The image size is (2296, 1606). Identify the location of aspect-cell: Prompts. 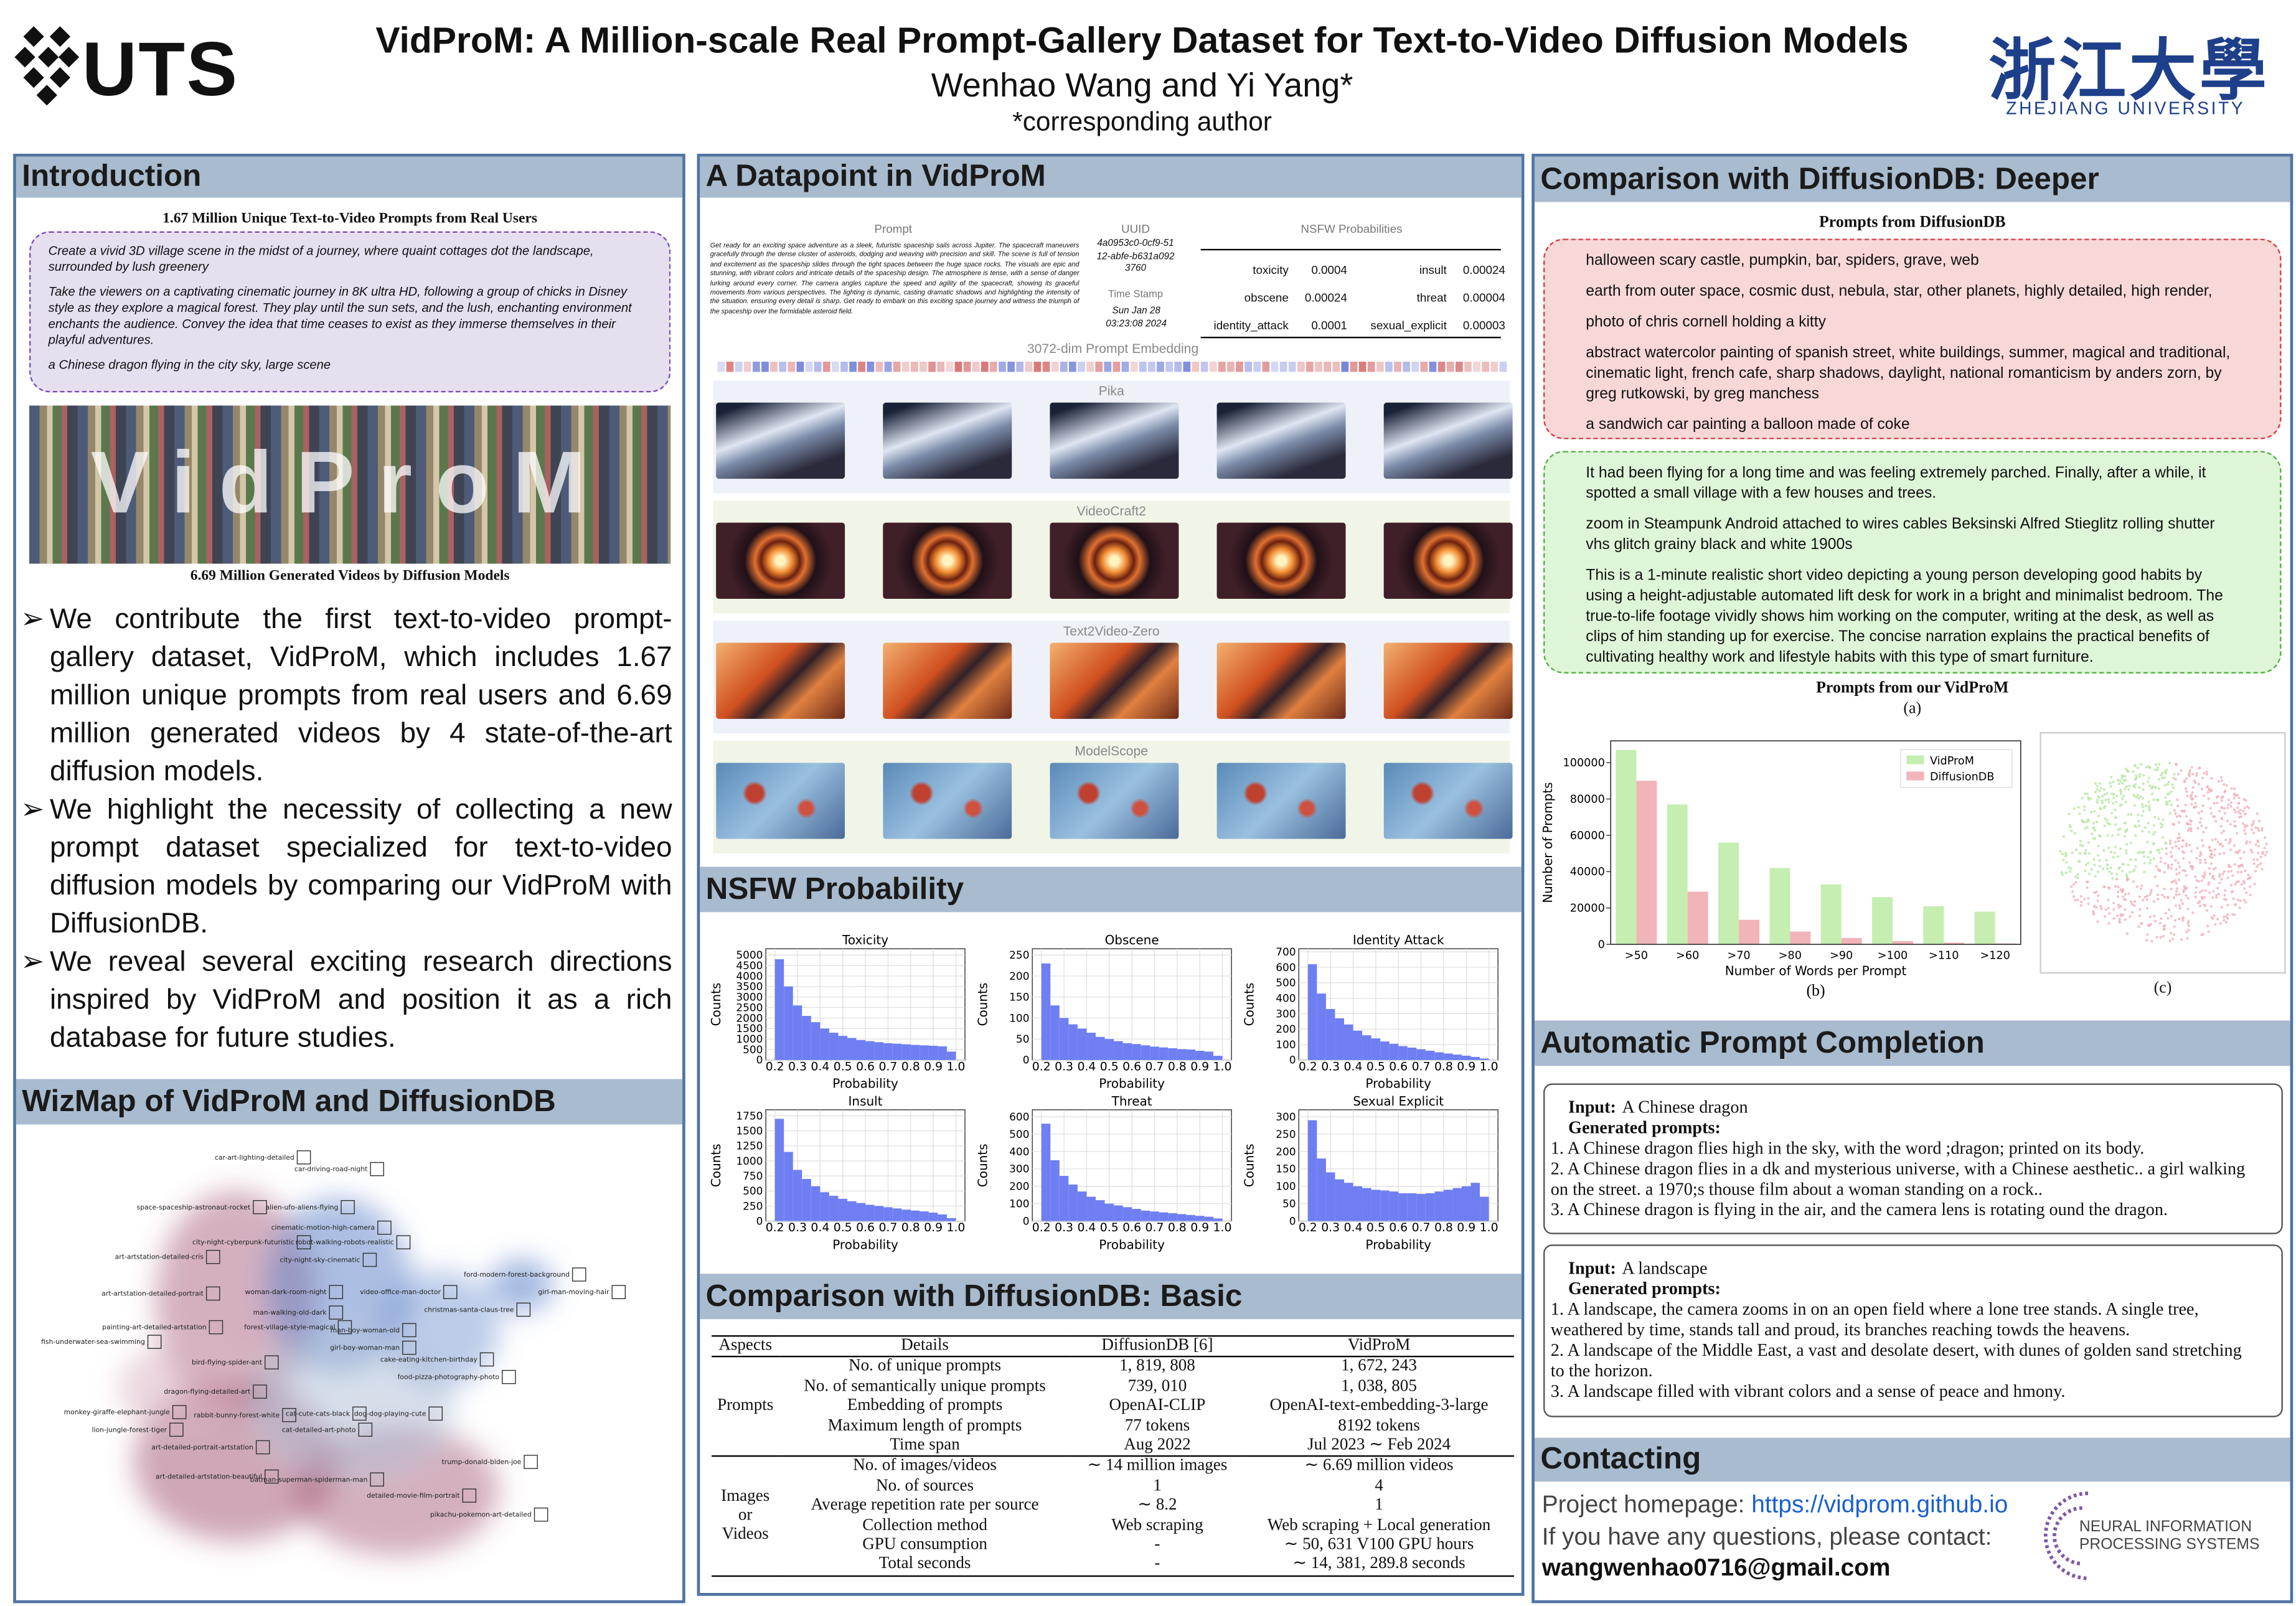
(746, 1406).